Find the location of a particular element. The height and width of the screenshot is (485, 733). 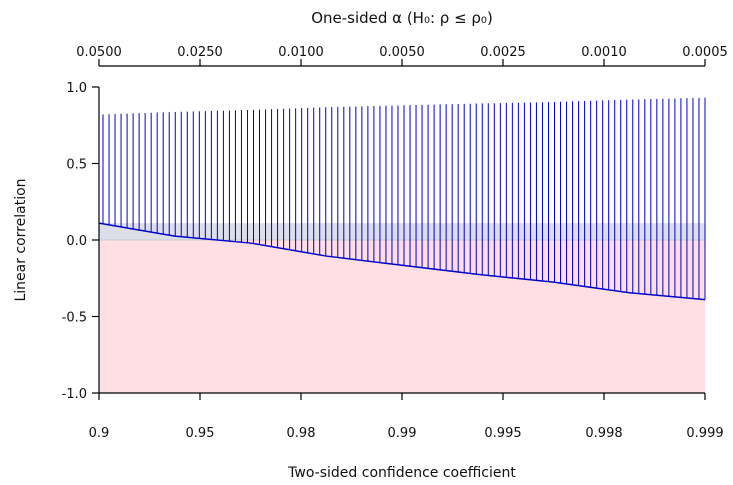

x-tick-label: 0.998 is located at coordinates (603, 433).